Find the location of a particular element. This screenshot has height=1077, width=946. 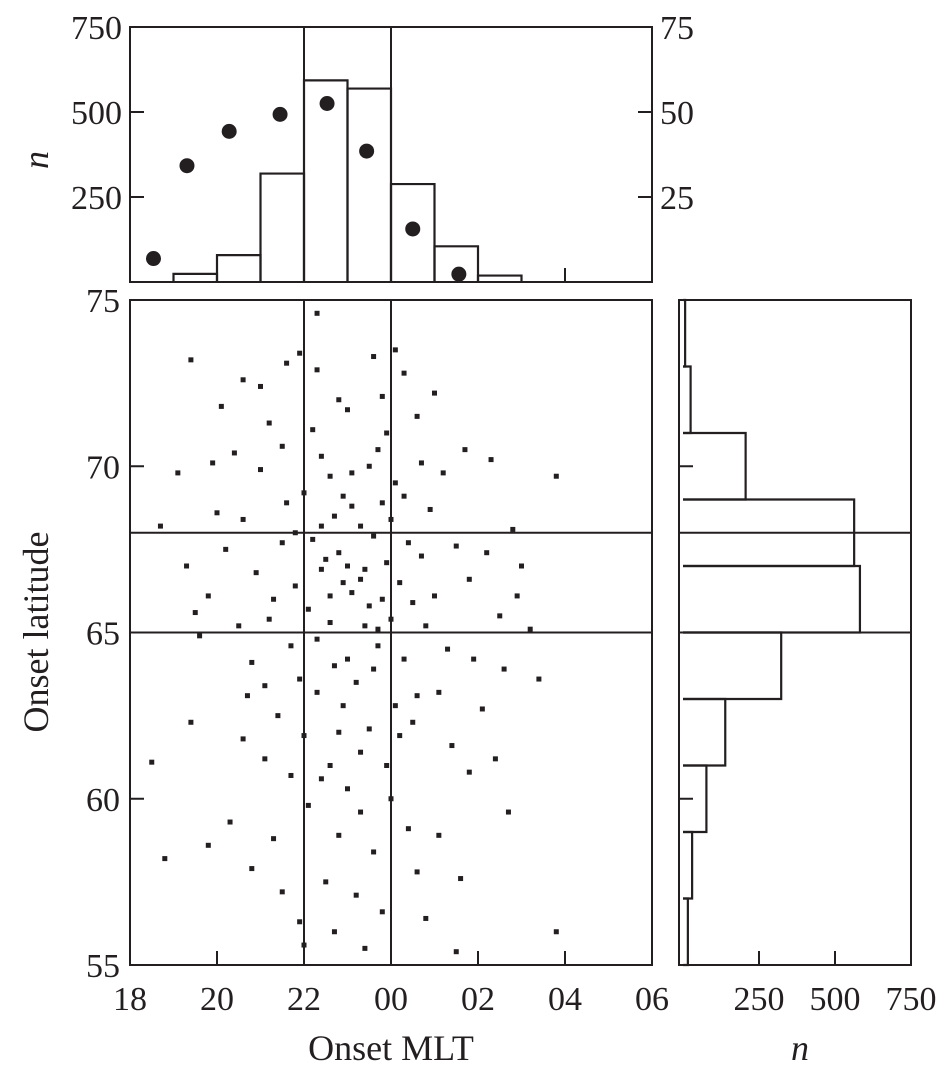

scatter-x-tick-label: 06 is located at coordinates (652, 999).